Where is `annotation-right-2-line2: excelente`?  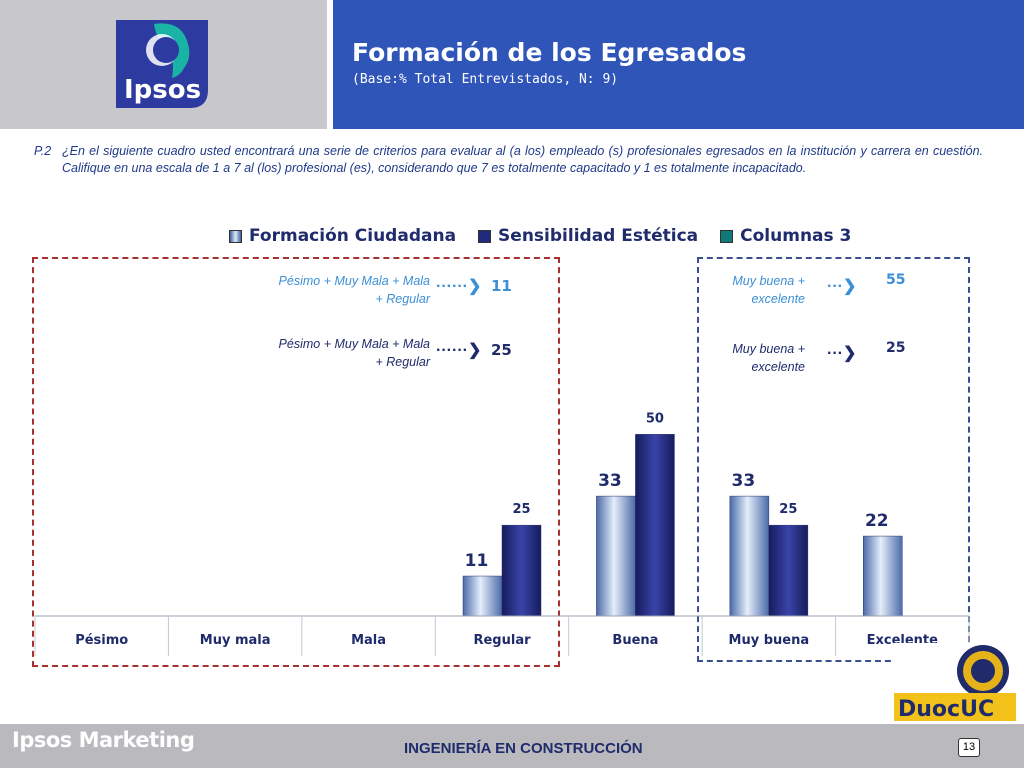
annotation-right-2-line2: excelente is located at coordinates (778, 367).